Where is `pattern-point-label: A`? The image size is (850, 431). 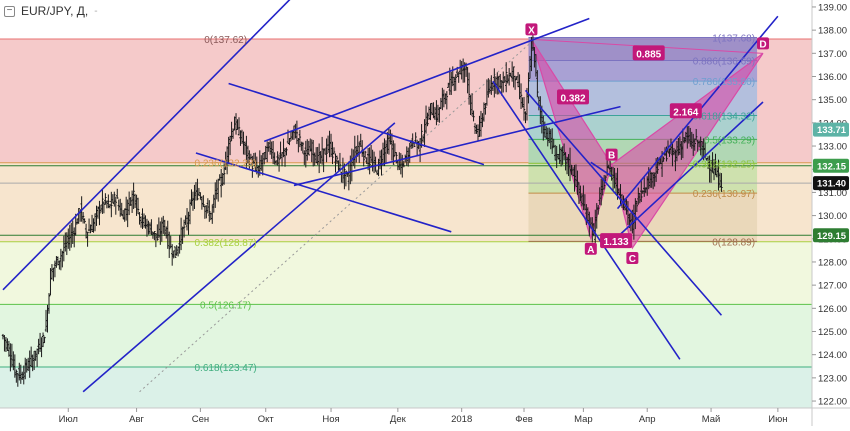
pattern-point-label: A is located at coordinates (590, 250).